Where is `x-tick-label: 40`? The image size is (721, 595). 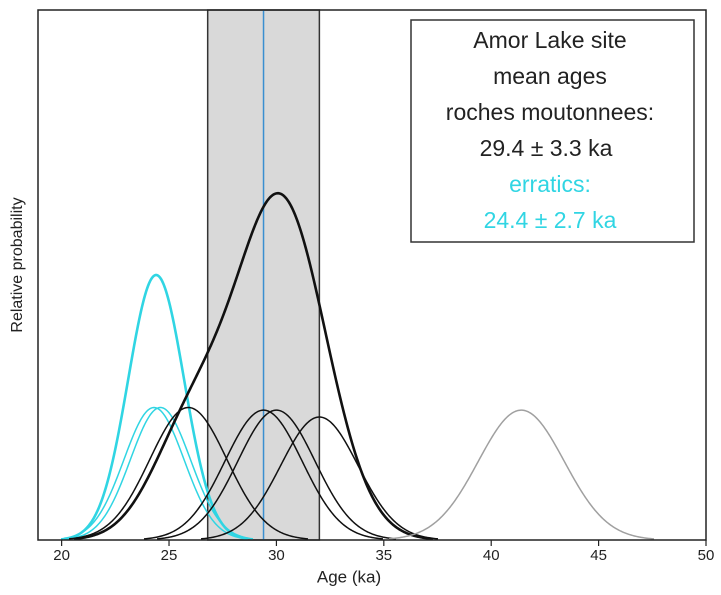 x-tick-label: 40 is located at coordinates (491, 555).